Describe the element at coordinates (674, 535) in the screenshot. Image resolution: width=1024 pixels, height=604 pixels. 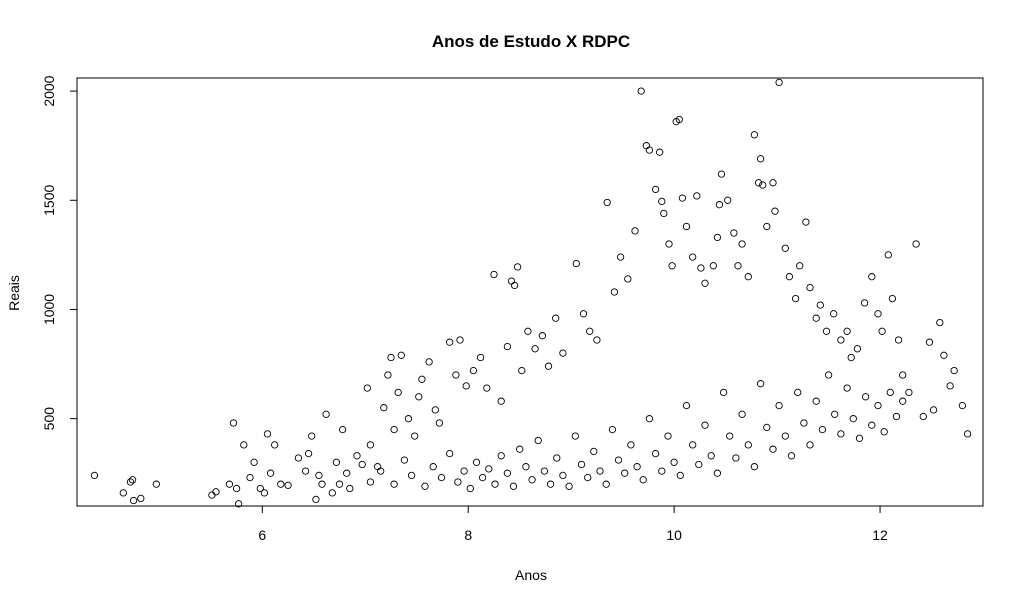
I see `x-tick-label: 10` at that location.